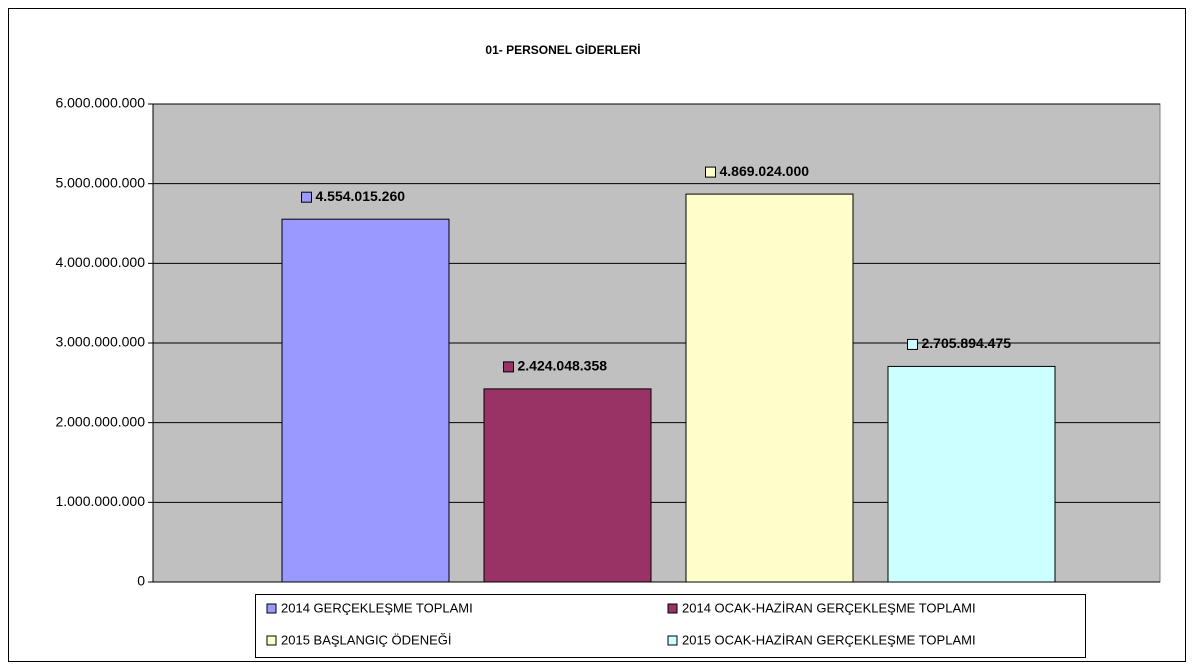 The width and height of the screenshot is (1194, 666). I want to click on y-tick-label: 1.000.000.000, so click(100, 501).